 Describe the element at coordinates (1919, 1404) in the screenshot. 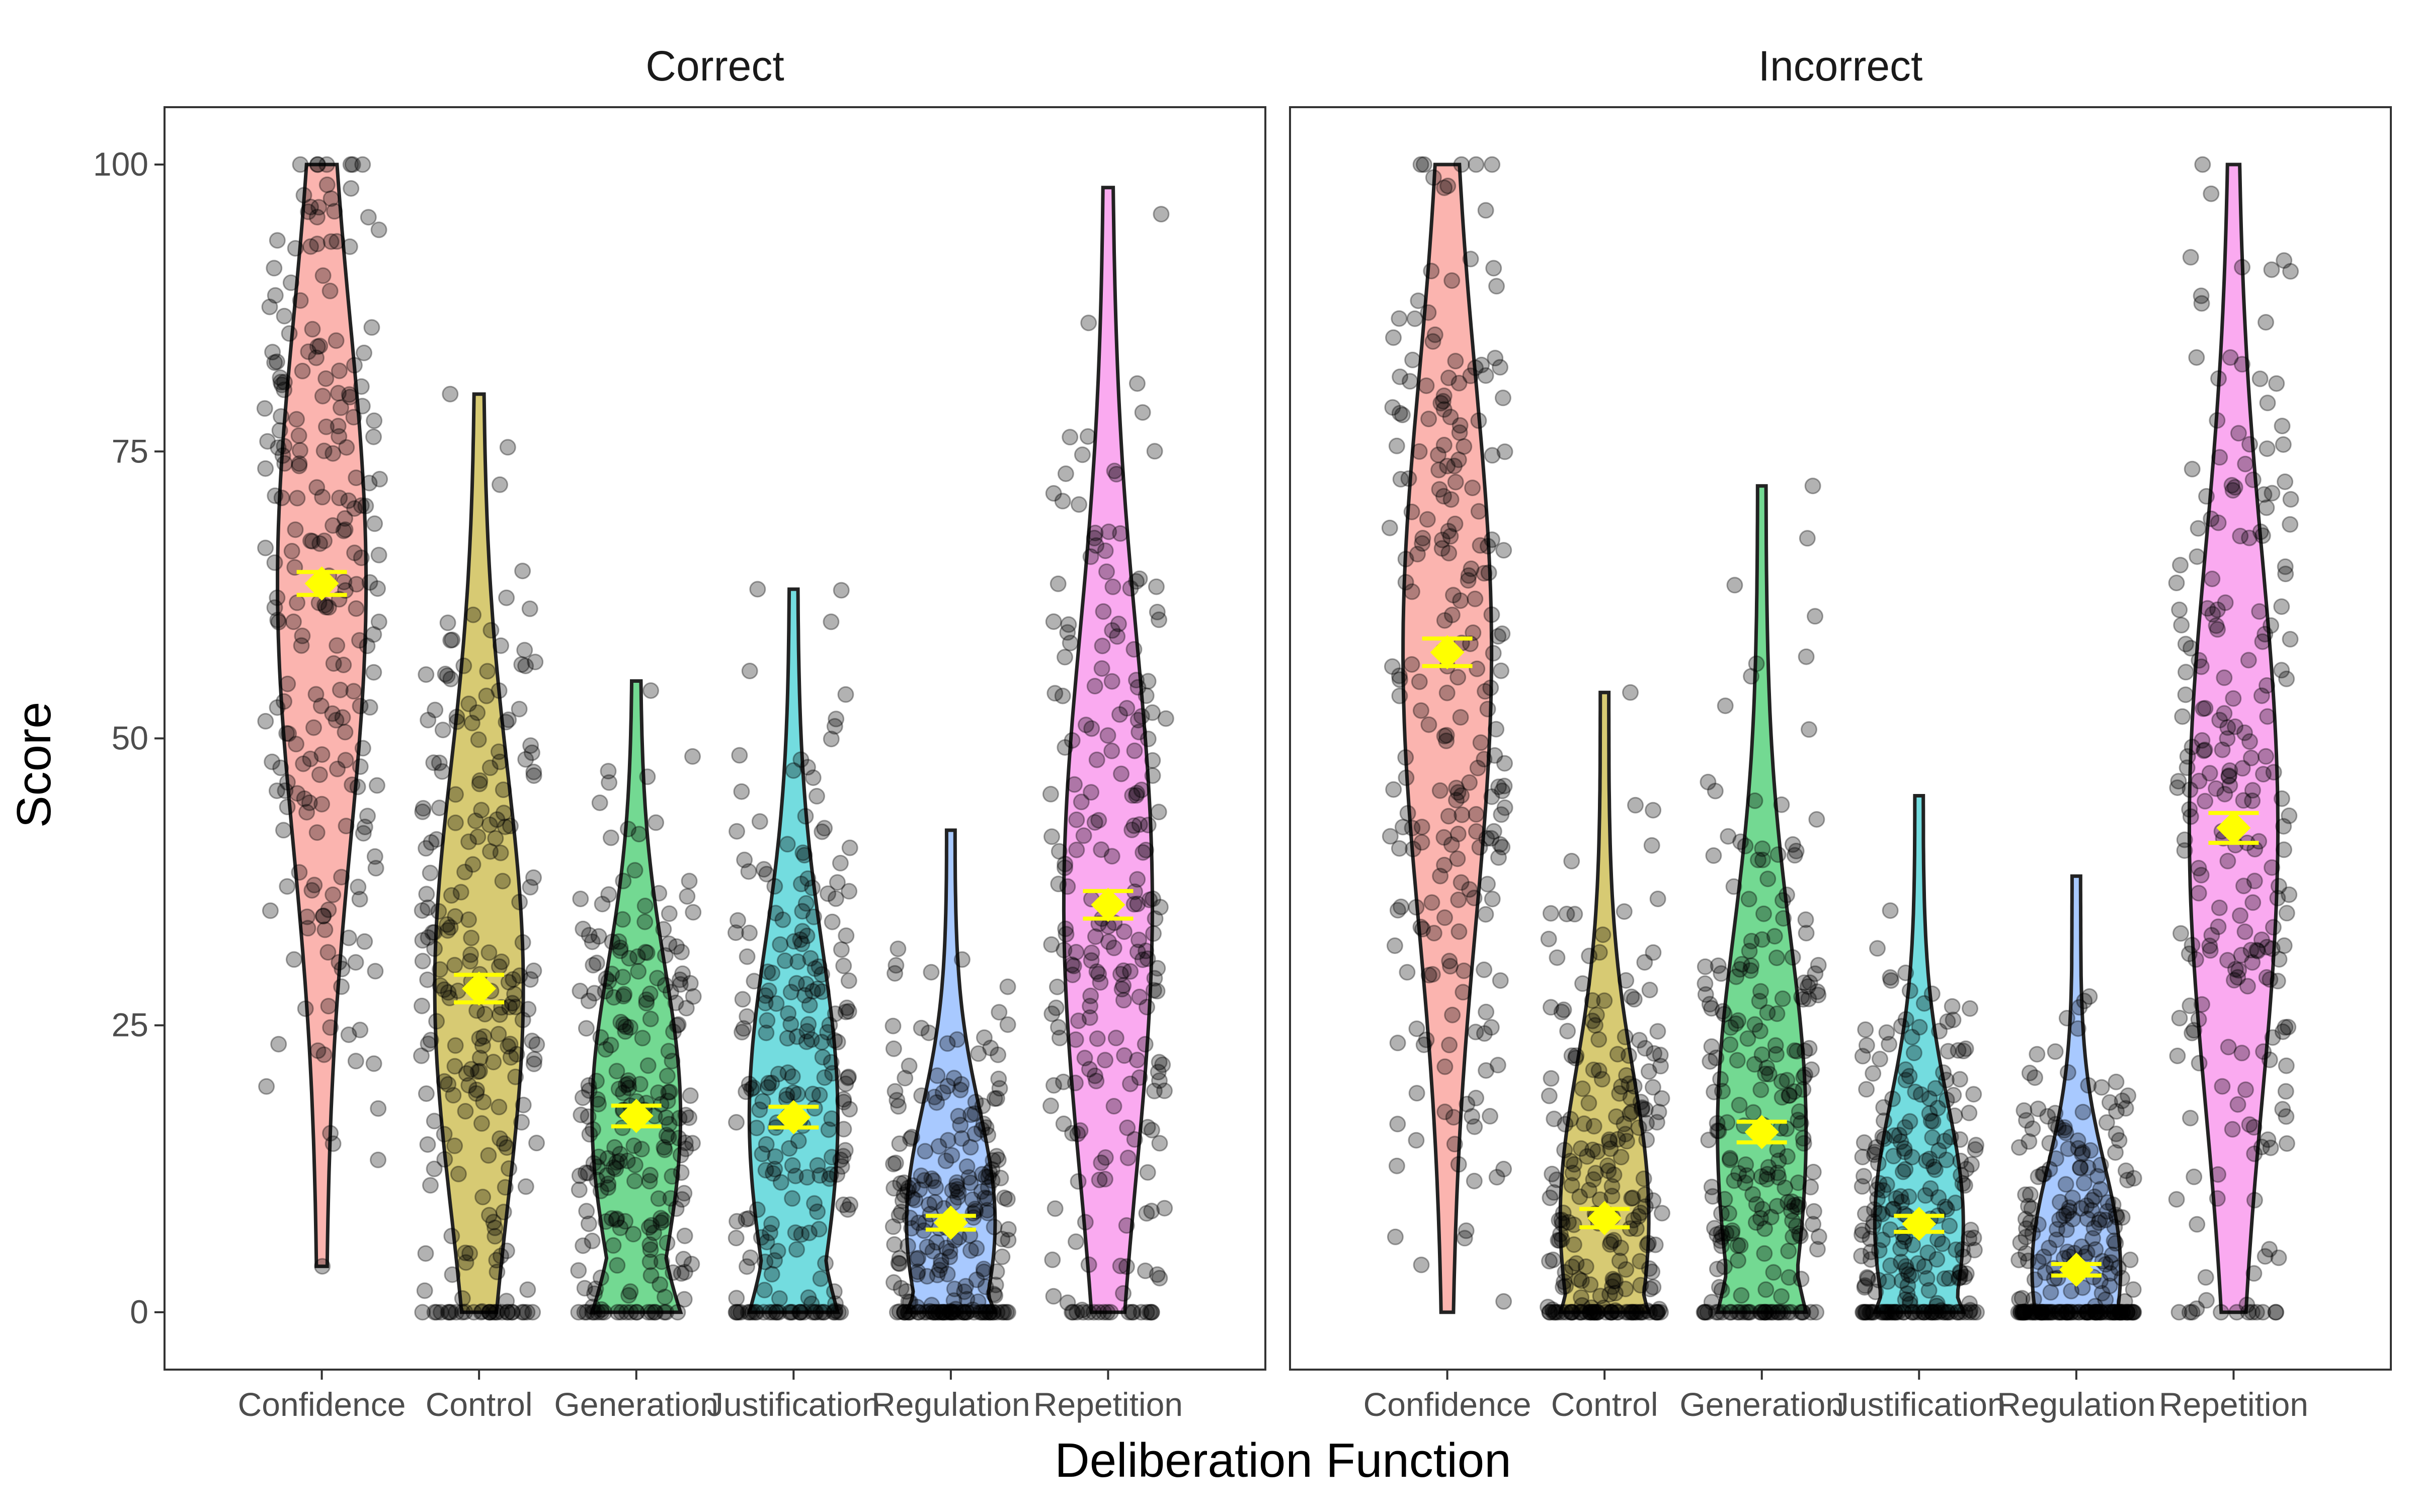

I see `x-tick-label: Justification` at that location.